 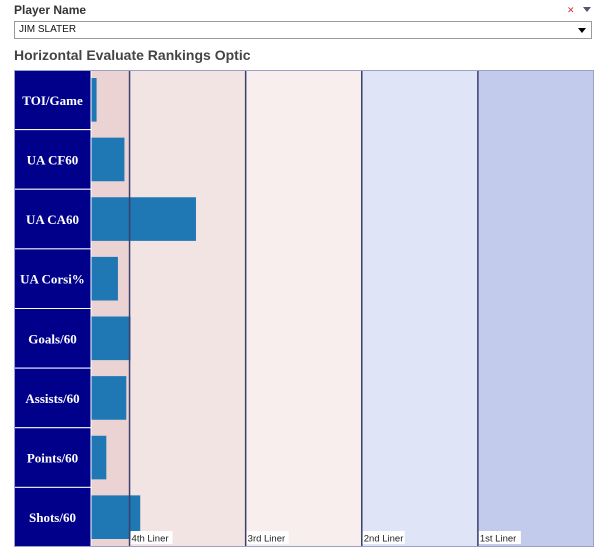 I want to click on band-label: 4th Liner, so click(x=150, y=539).